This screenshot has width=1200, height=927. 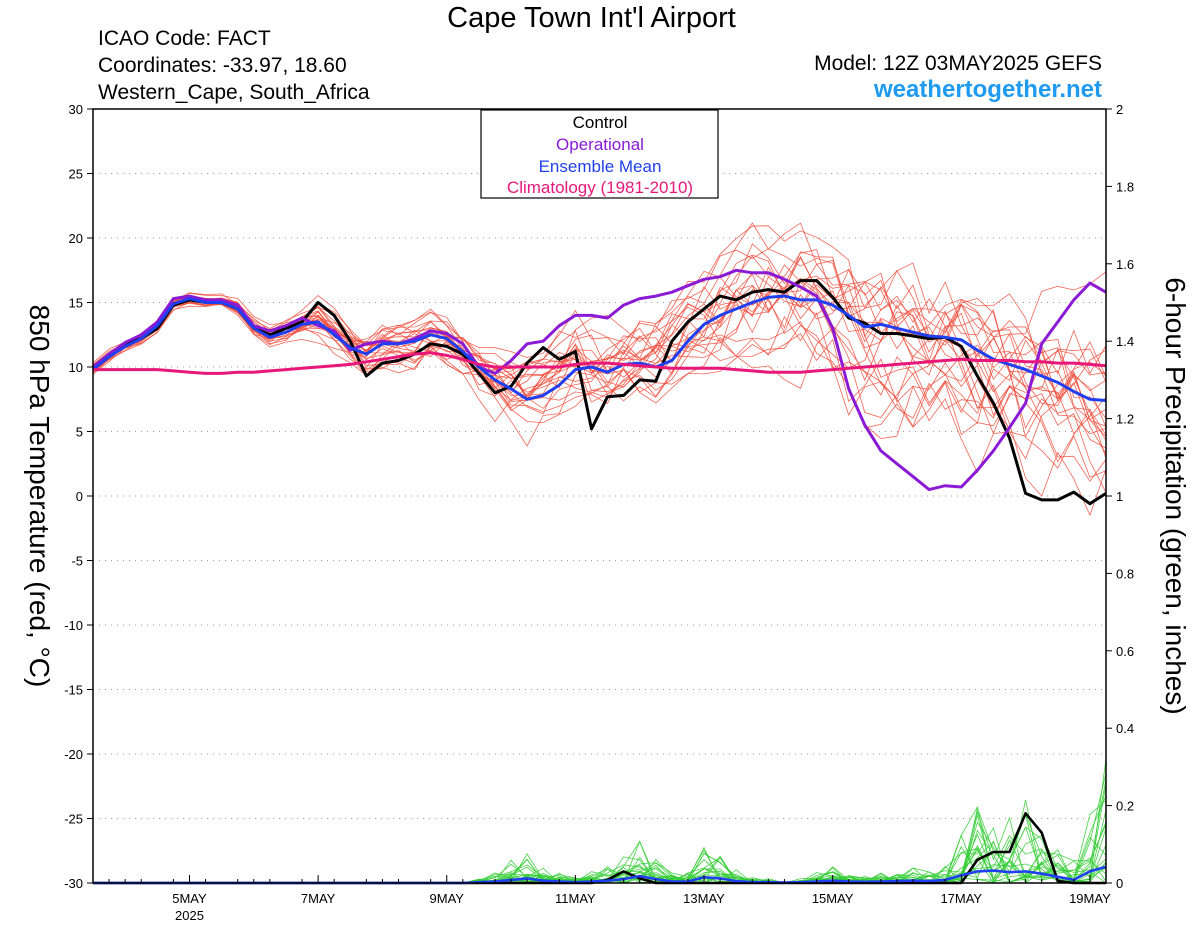 I want to click on legend-ensemble-mean: Ensemble Mean, so click(x=600, y=166).